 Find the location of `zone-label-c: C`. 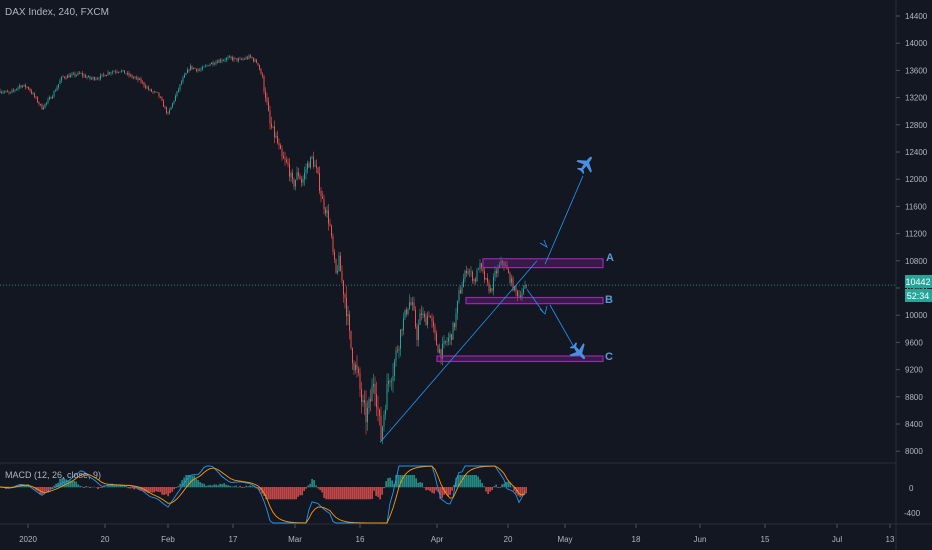

zone-label-c: C is located at coordinates (609, 357).